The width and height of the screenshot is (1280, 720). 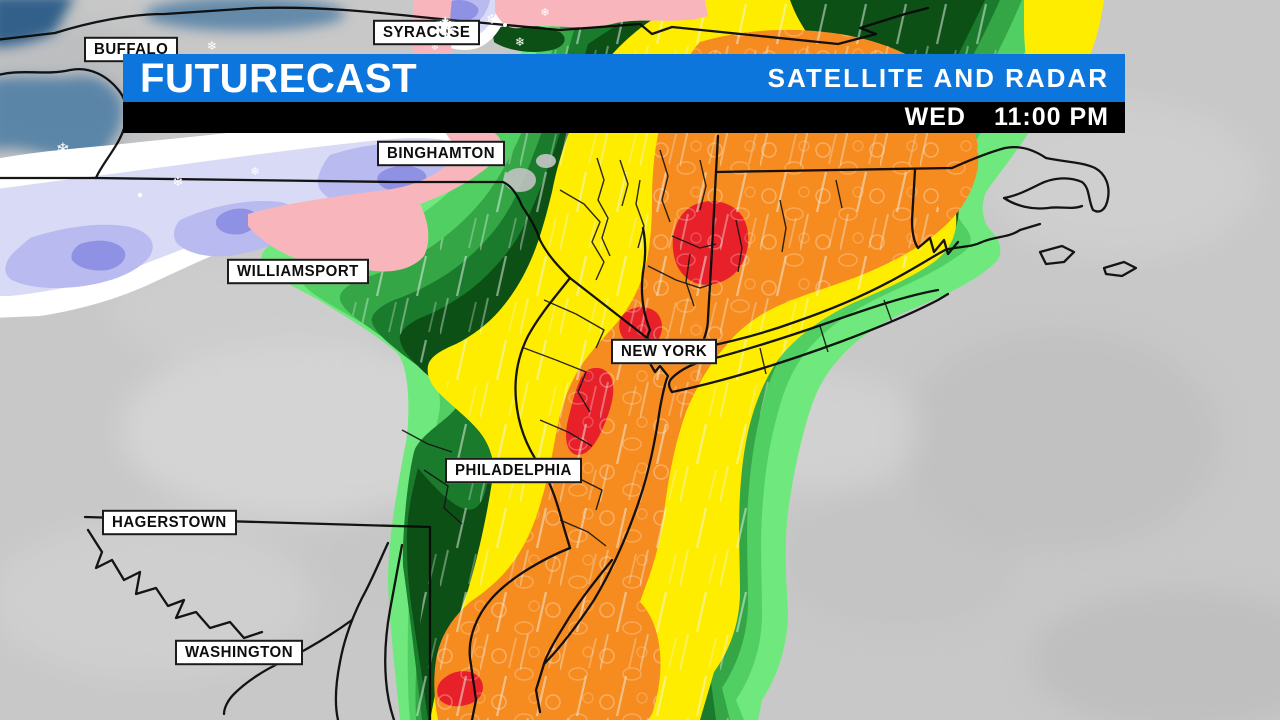 I want to click on city-label-williamsport: WILLIAMSPORT, so click(x=298, y=271).